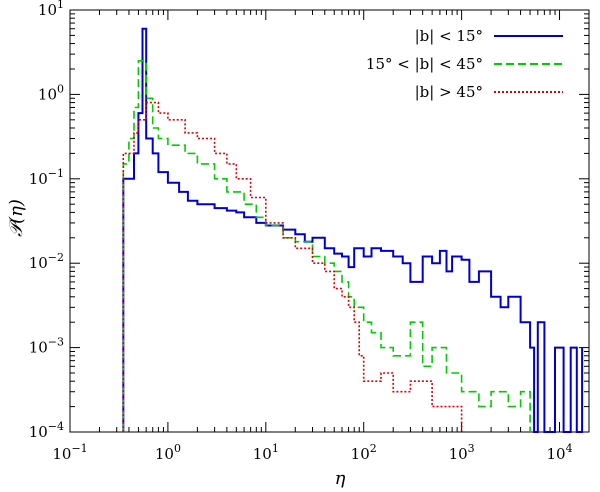  What do you see at coordinates (449, 36) in the screenshot?
I see `legend-label: |b| < 15°` at bounding box center [449, 36].